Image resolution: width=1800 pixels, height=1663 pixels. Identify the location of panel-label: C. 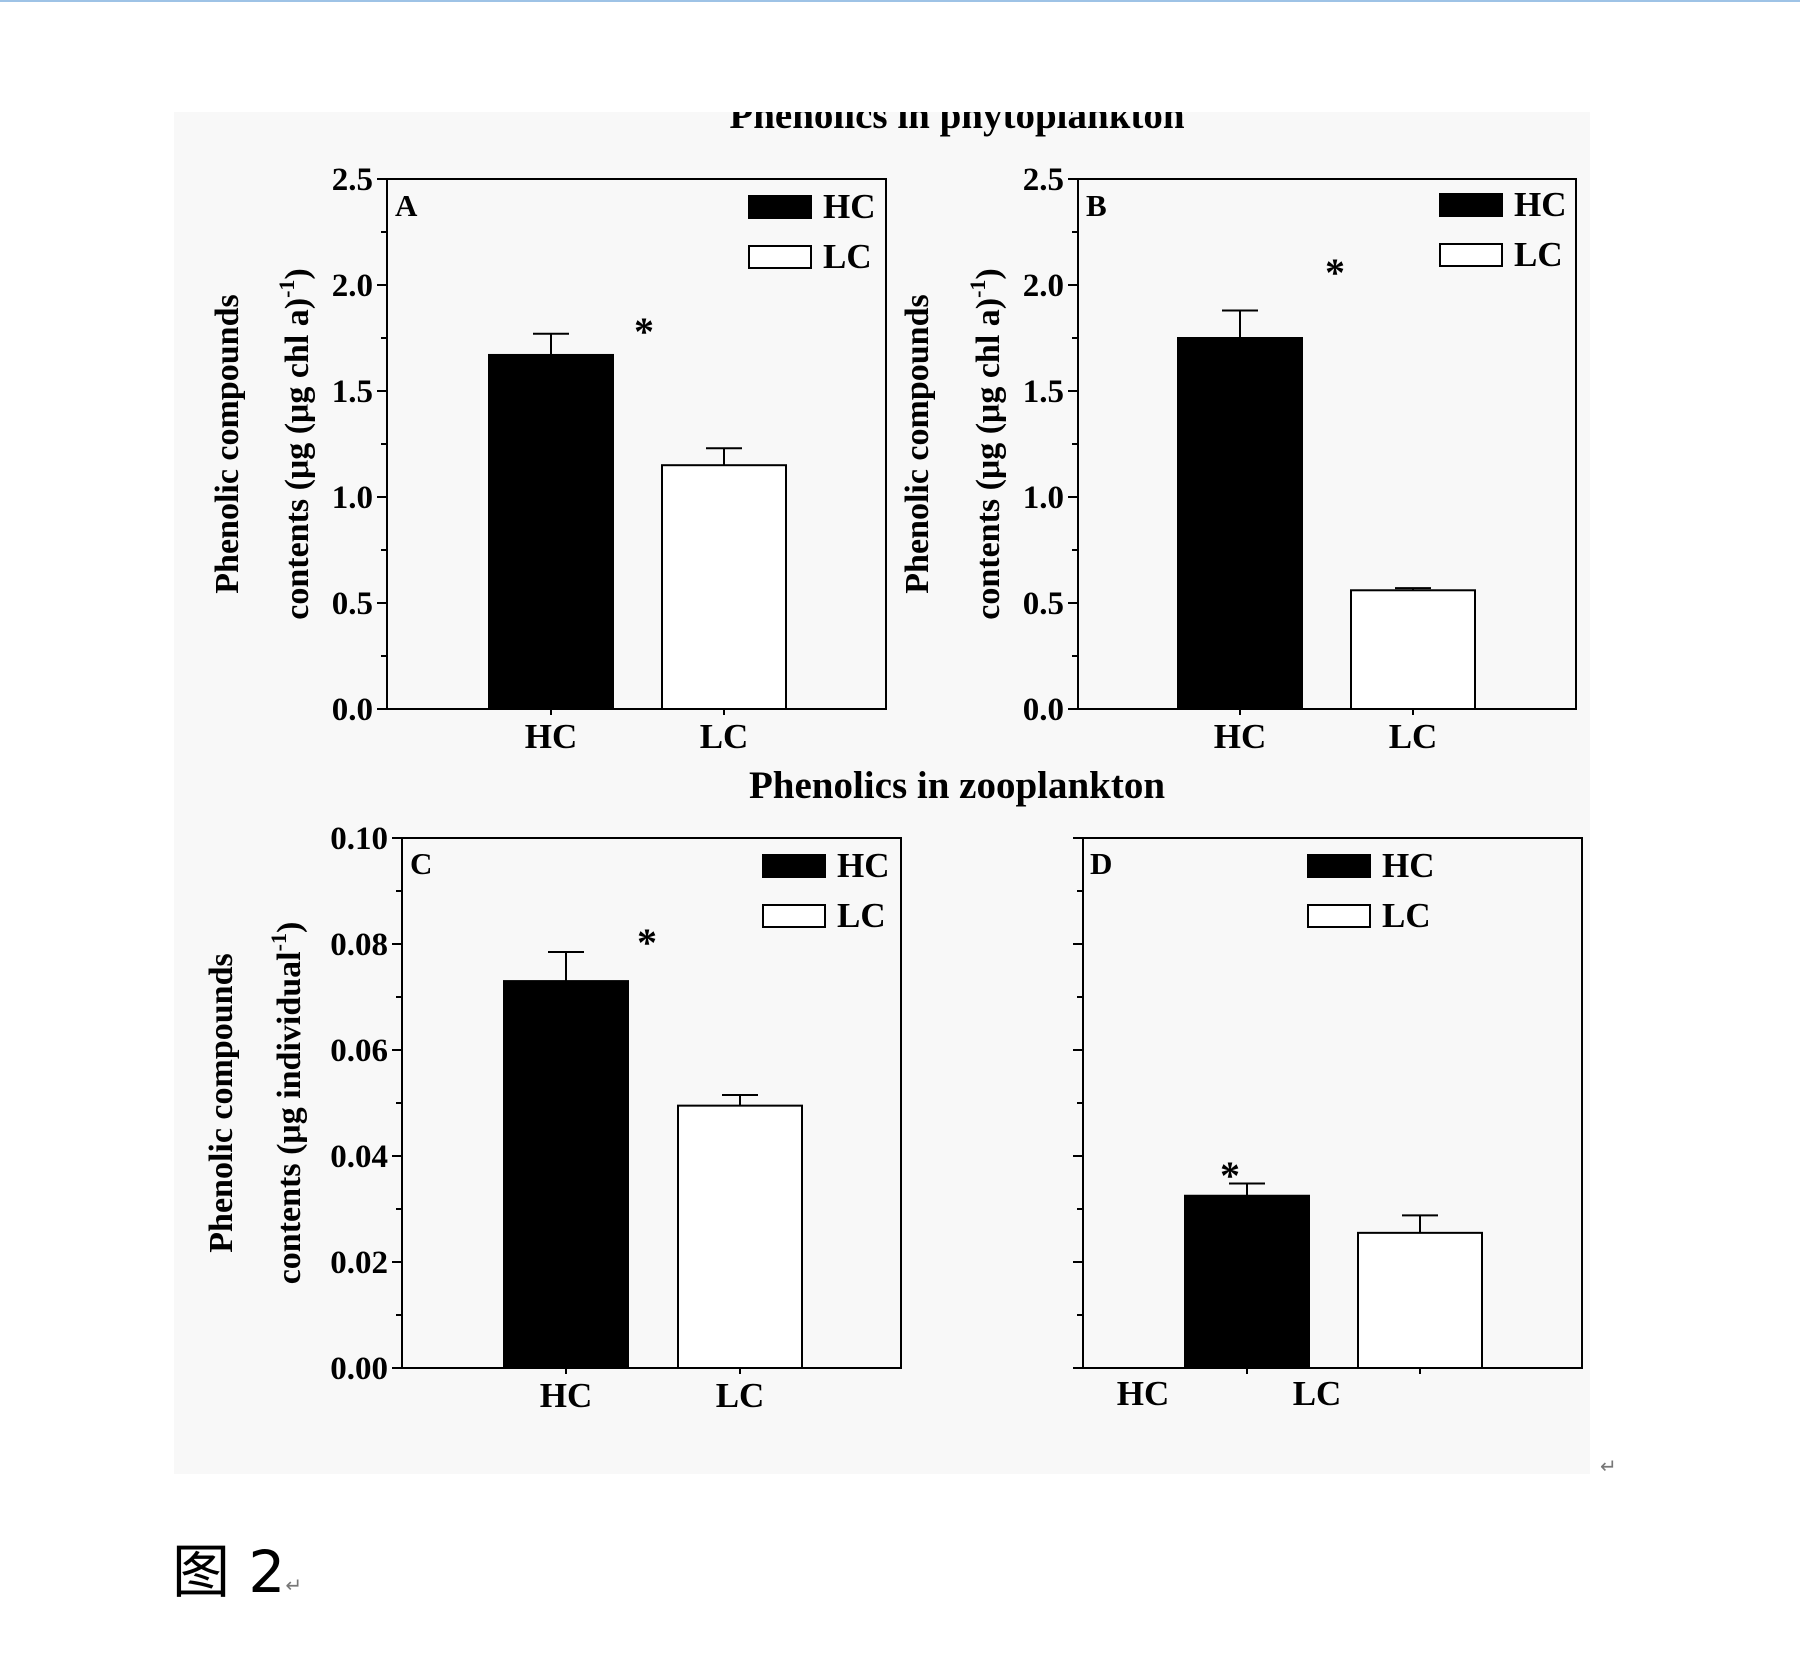
(421, 863).